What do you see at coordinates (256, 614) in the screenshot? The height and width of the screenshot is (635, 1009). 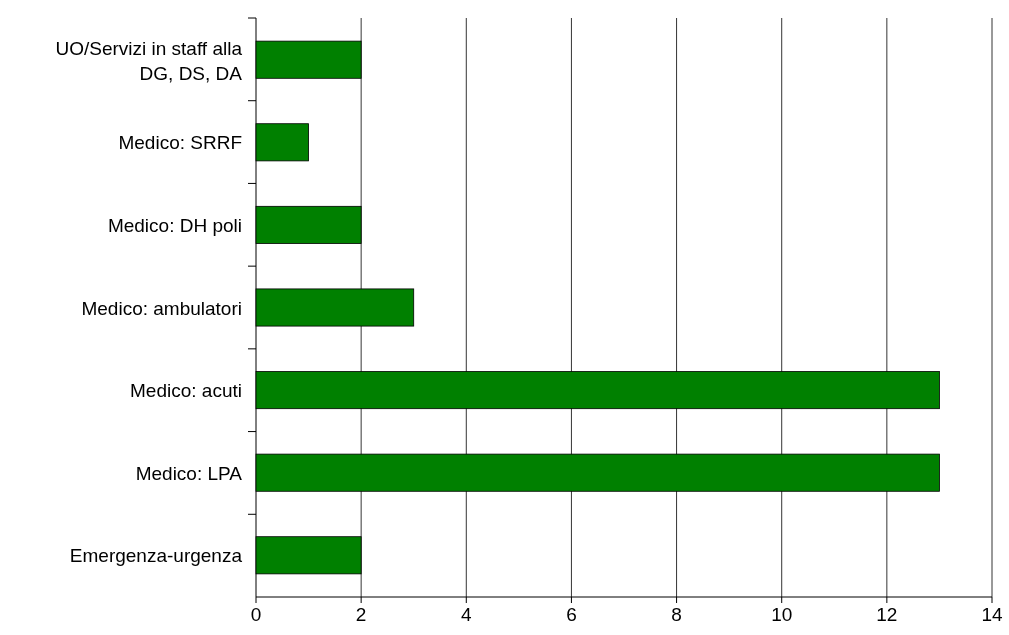 I see `x-tick-label: 0` at bounding box center [256, 614].